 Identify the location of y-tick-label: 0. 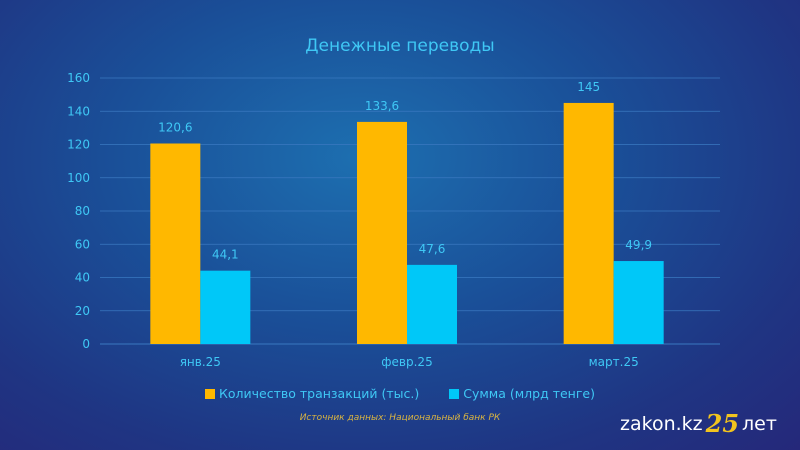
(86, 344).